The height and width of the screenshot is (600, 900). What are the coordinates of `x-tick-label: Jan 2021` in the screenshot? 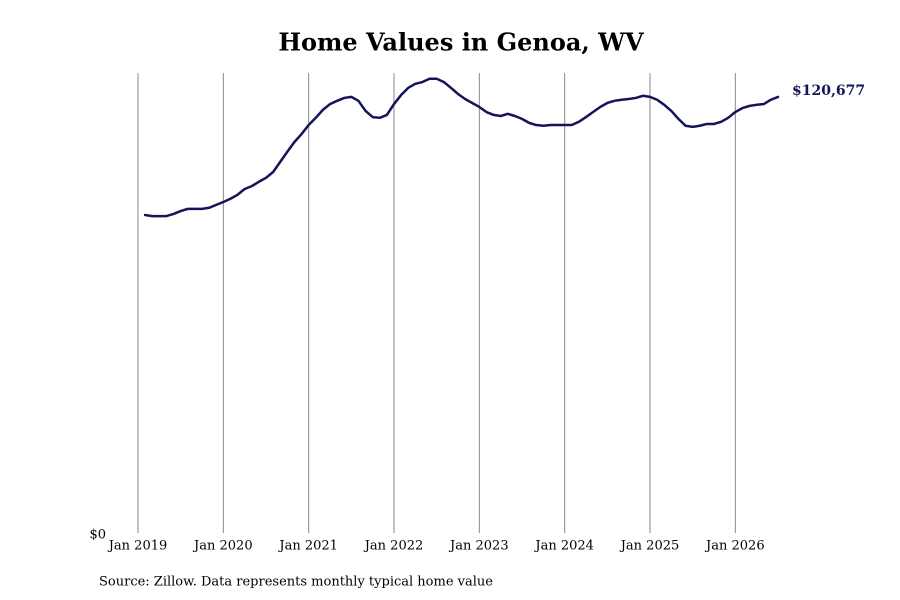 It's located at (307, 546).